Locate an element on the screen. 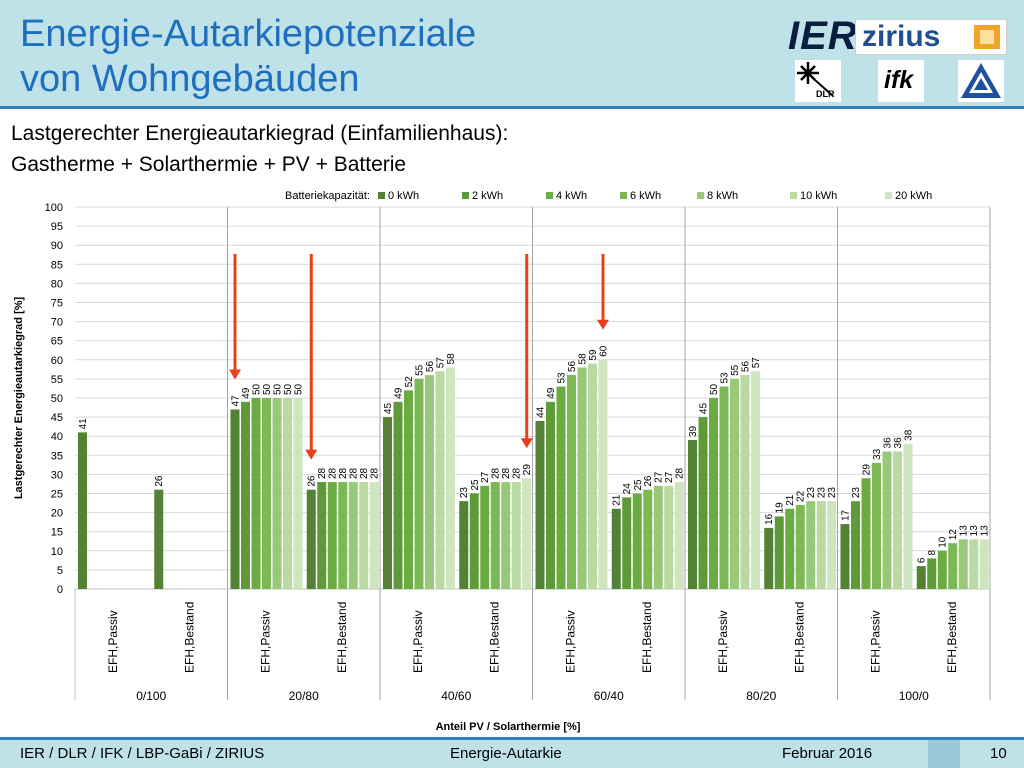 The height and width of the screenshot is (768, 1024). legend-label: 2 kWh is located at coordinates (487, 196).